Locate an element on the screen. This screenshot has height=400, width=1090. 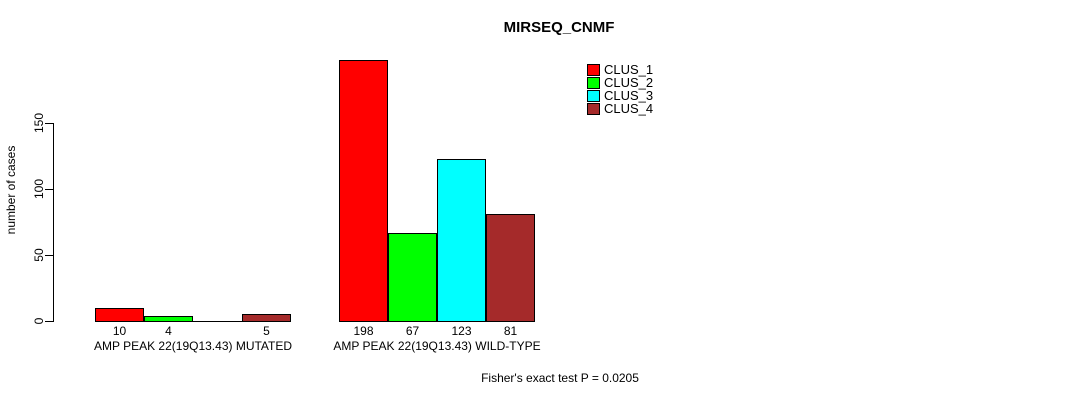
legend-label-clus_1: CLUS_1 is located at coordinates (629, 69).